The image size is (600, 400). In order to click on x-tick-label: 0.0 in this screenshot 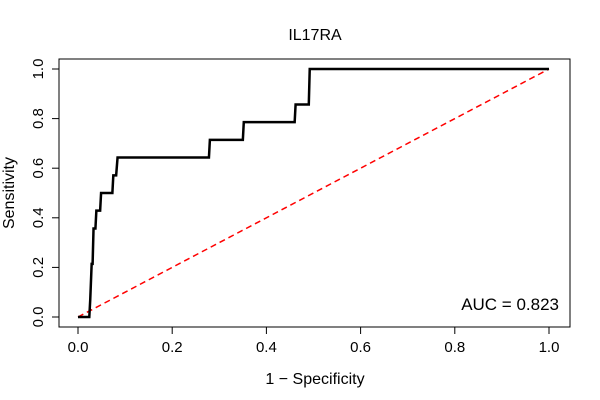, I will do `click(78, 347)`.